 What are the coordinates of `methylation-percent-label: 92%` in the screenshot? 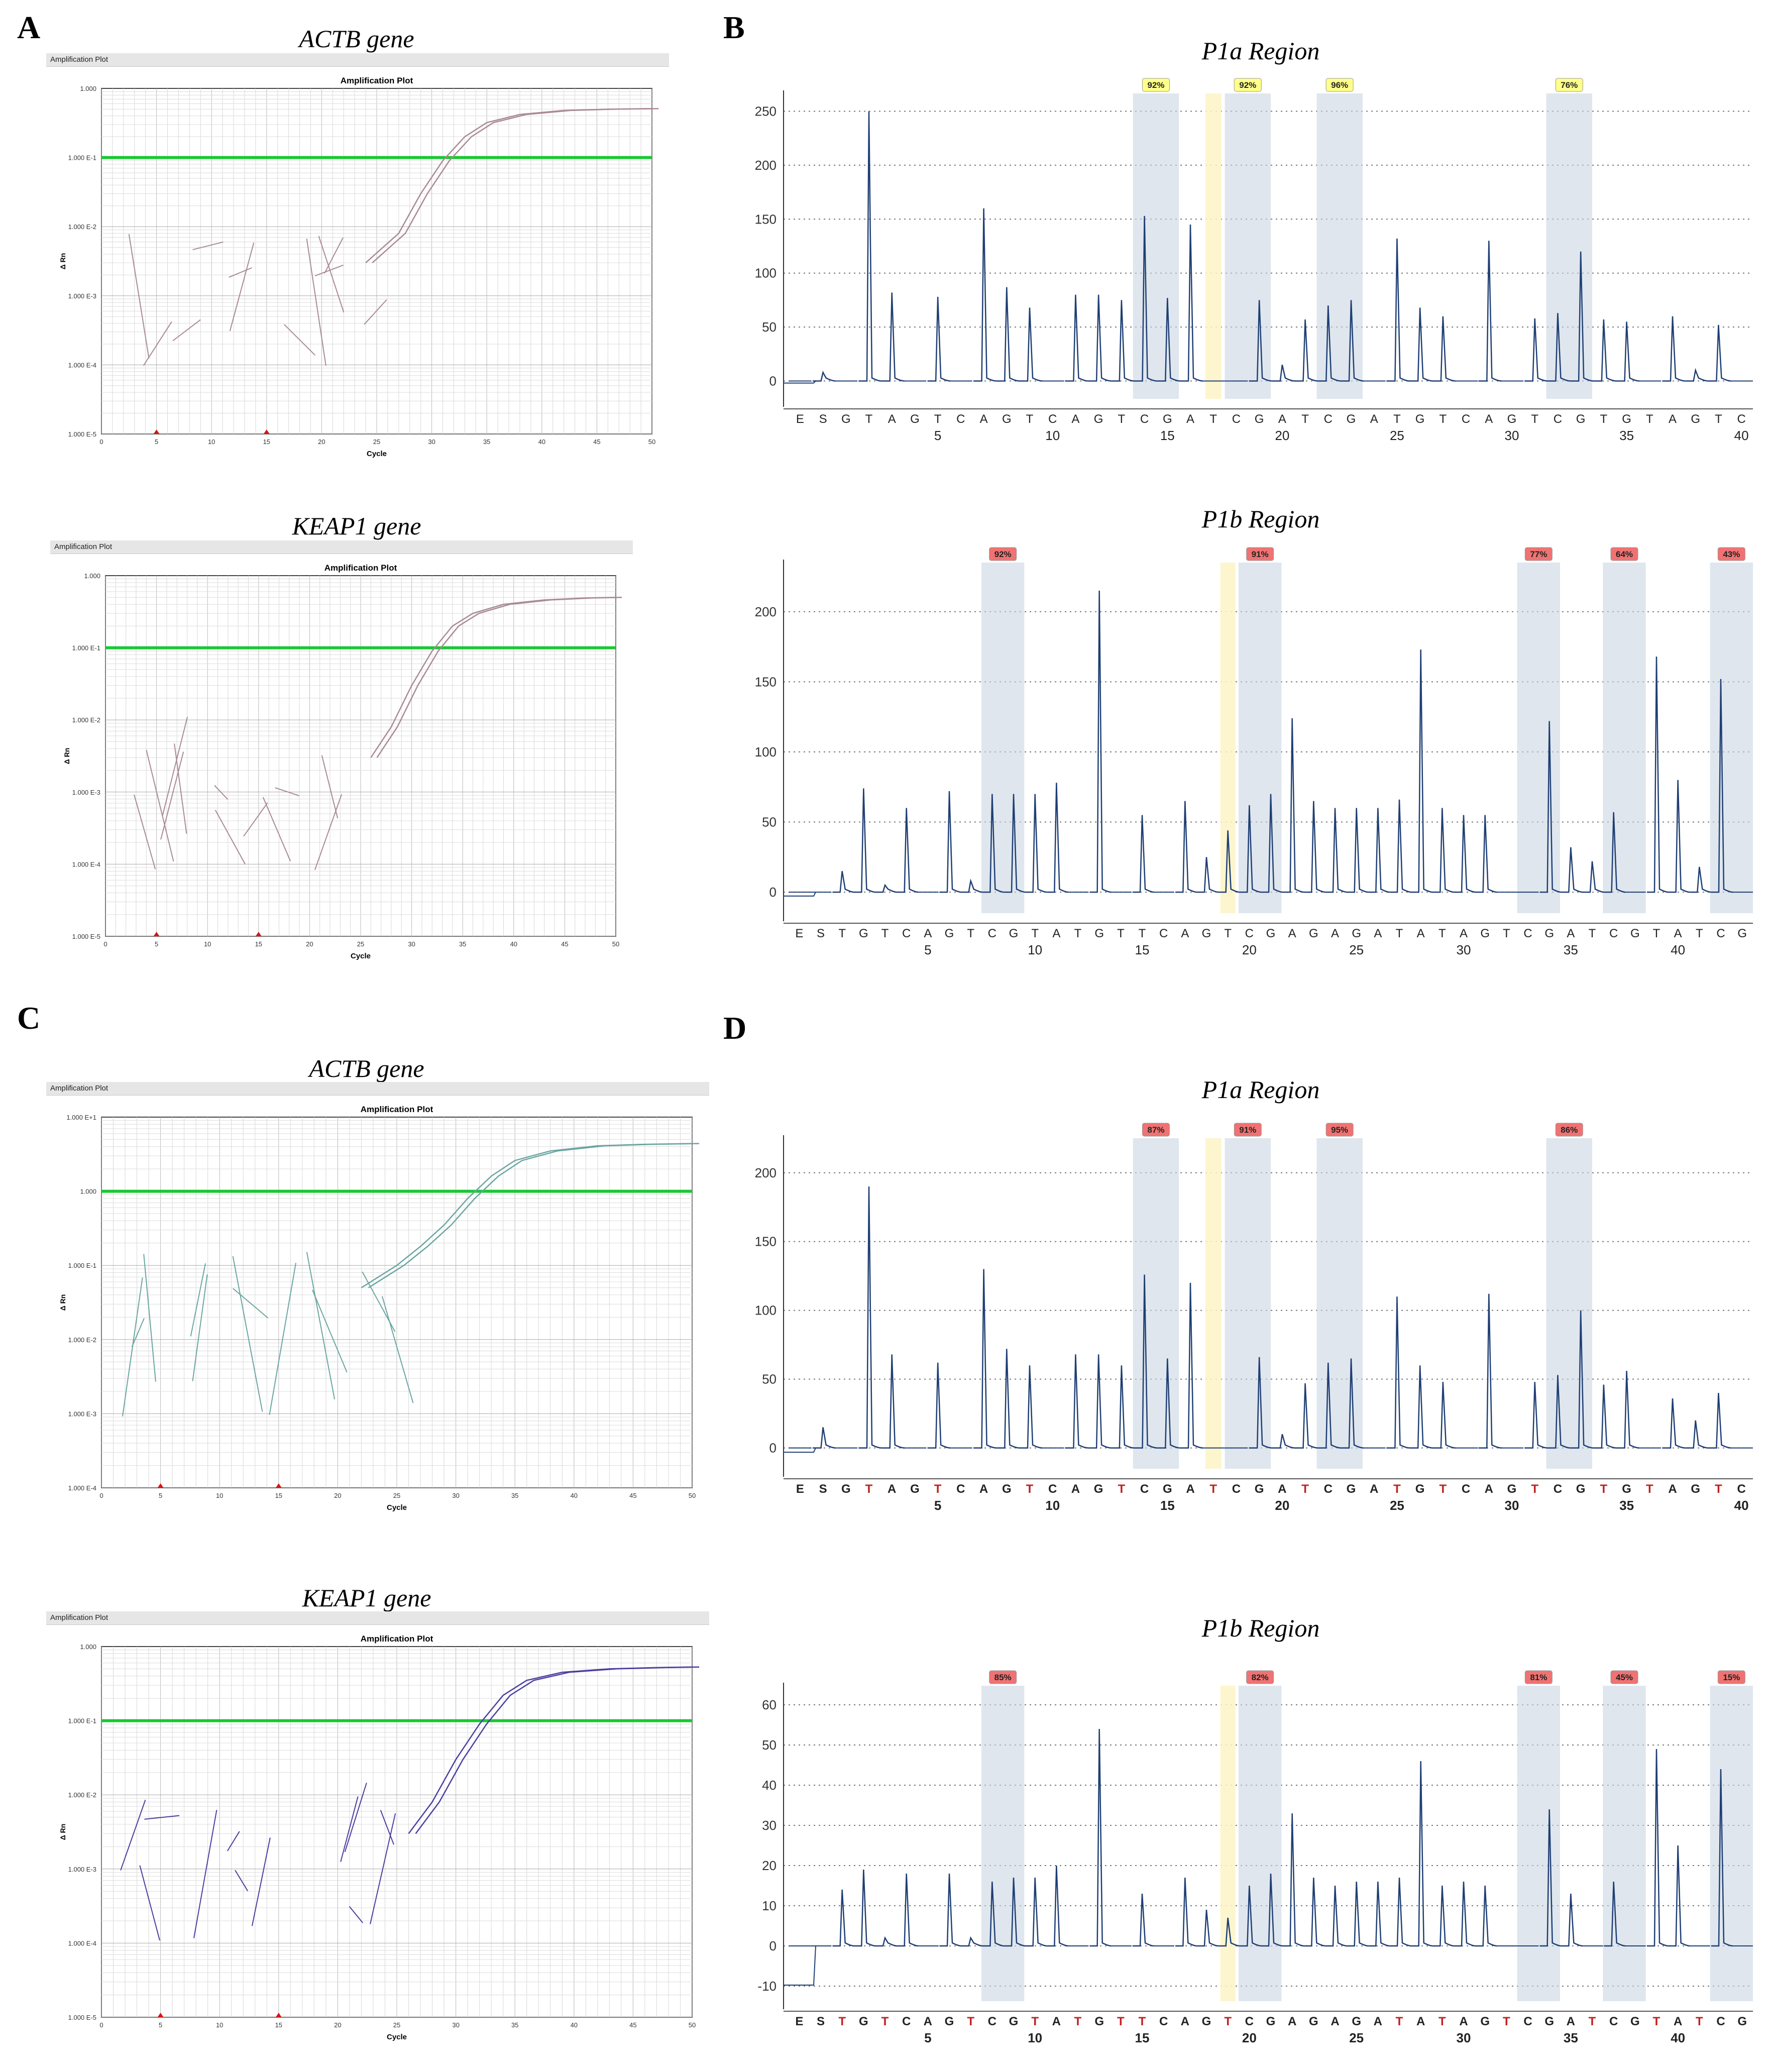 It's located at (1003, 554).